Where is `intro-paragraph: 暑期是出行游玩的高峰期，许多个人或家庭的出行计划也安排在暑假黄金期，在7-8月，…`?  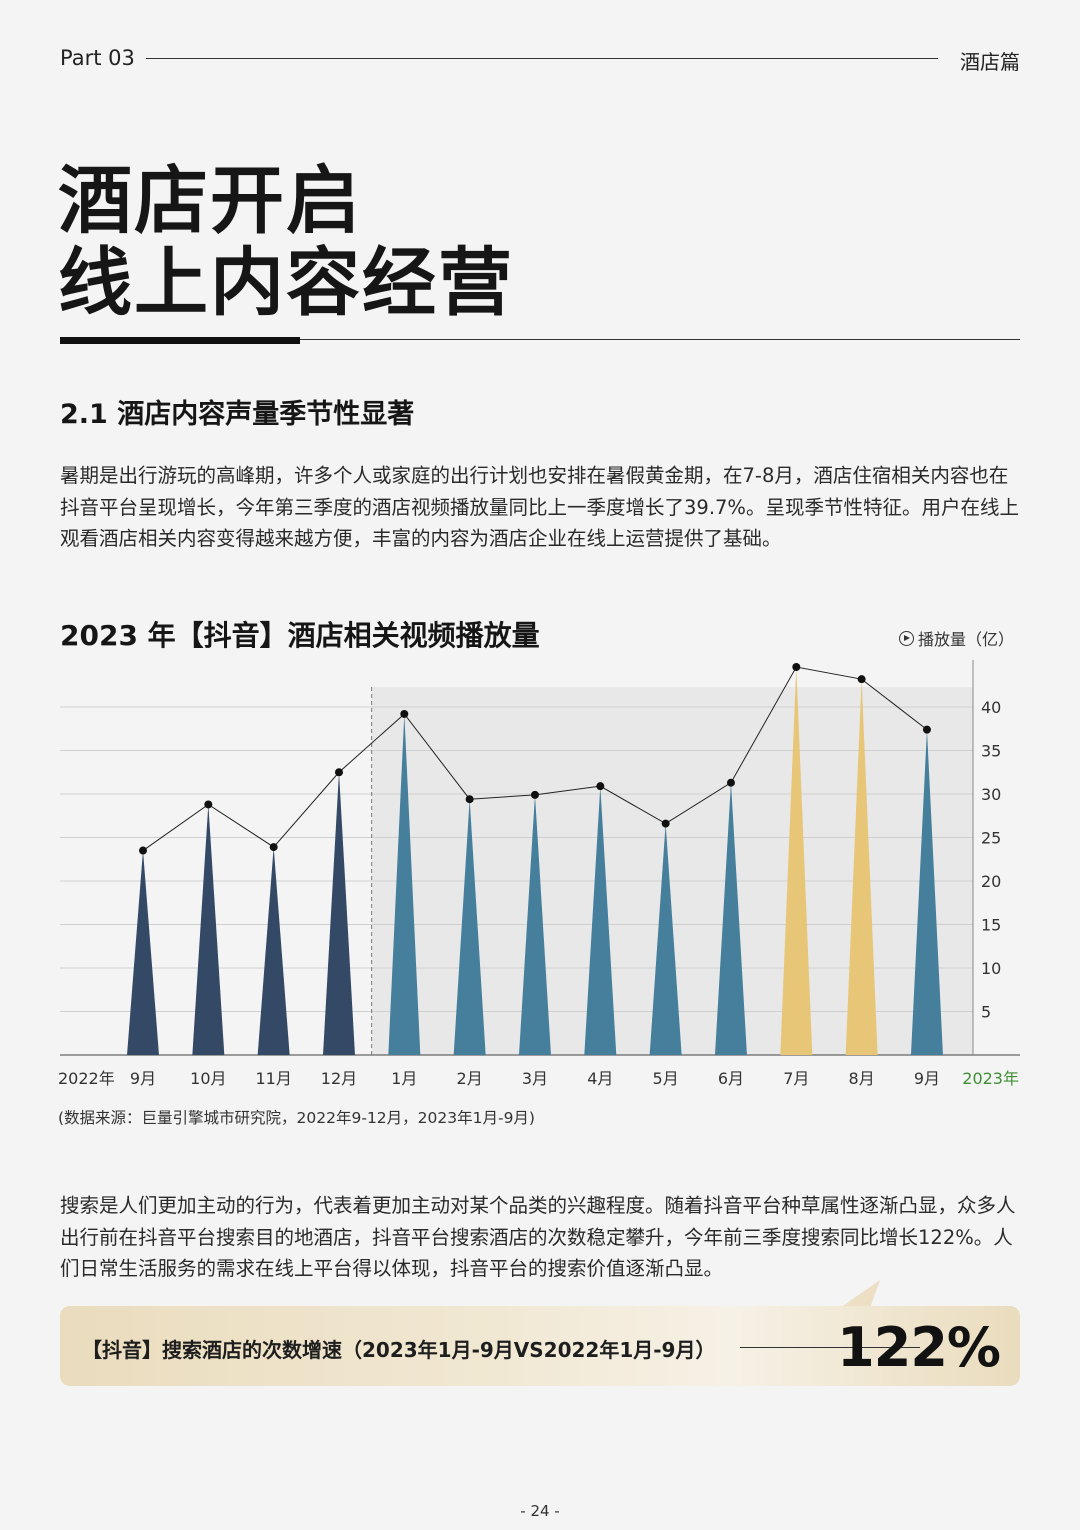
intro-paragraph: 暑期是出行游玩的高峰期，许多个人或家庭的出行计划也安排在暑假黄金期，在7-8月，… is located at coordinates (539, 507).